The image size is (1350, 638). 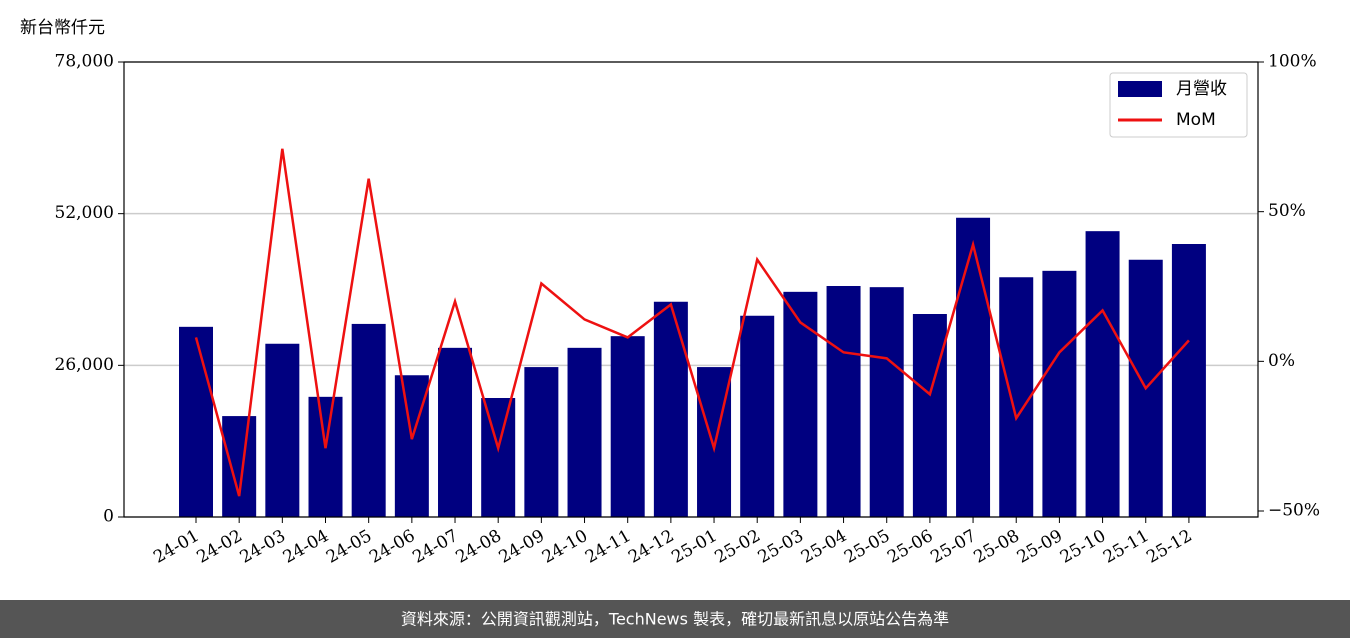 I want to click on x-tick-label: 24-03, so click(x=263, y=547).